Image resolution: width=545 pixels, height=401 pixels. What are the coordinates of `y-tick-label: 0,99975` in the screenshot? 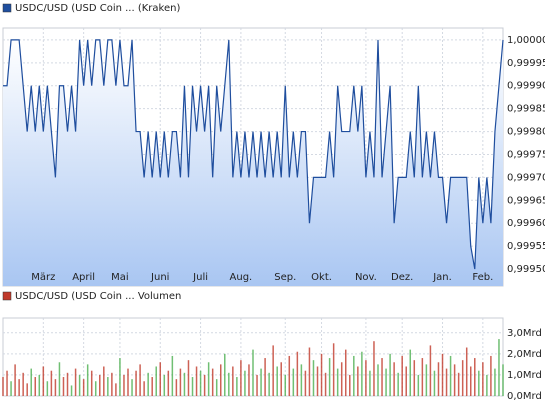 It's located at (526, 154).